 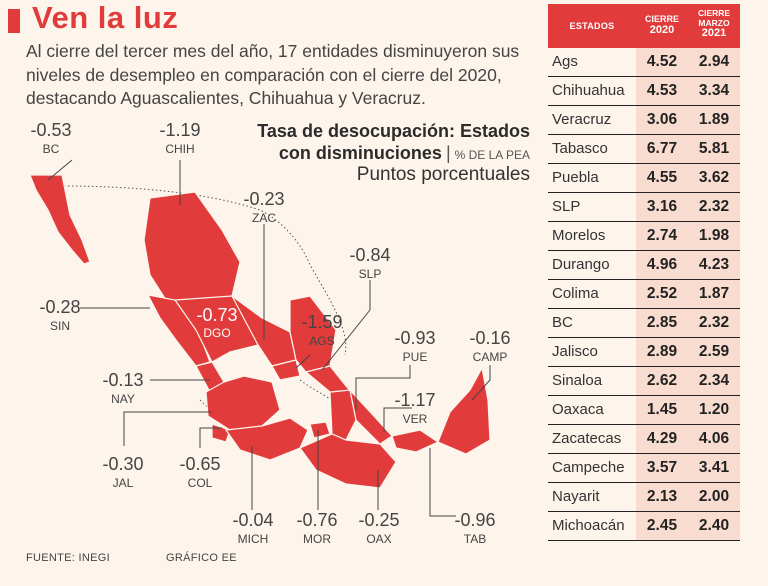 What do you see at coordinates (464, 410) in the screenshot?
I see `map-state-camp` at bounding box center [464, 410].